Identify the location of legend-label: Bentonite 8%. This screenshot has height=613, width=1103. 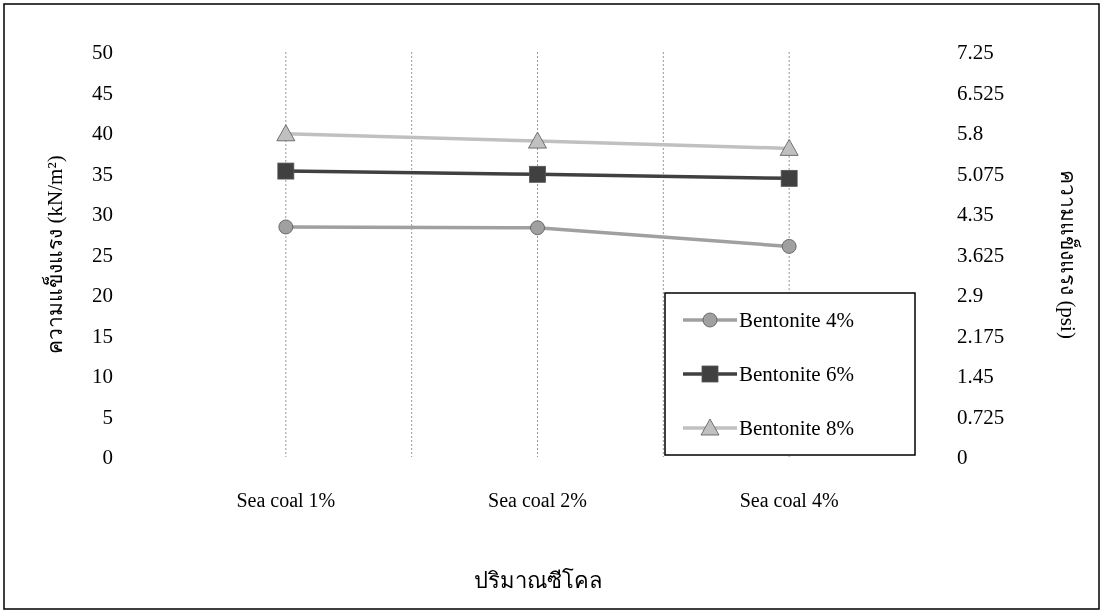
(796, 428).